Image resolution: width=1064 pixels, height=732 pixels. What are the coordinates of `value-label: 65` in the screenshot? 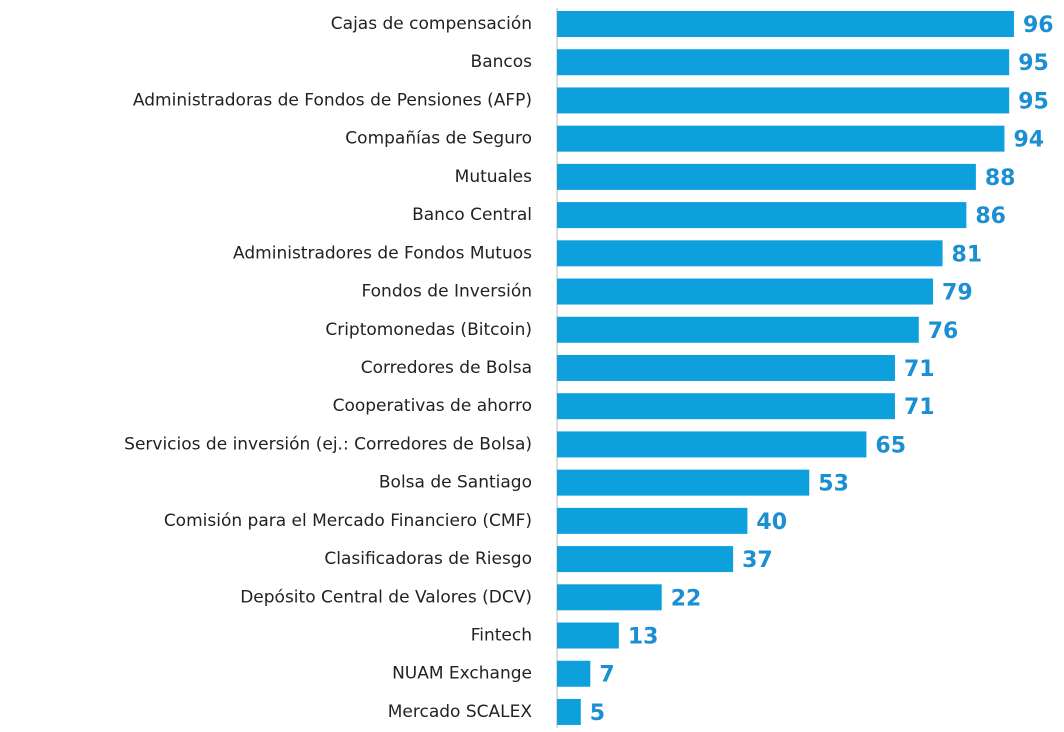 It's located at (890, 445).